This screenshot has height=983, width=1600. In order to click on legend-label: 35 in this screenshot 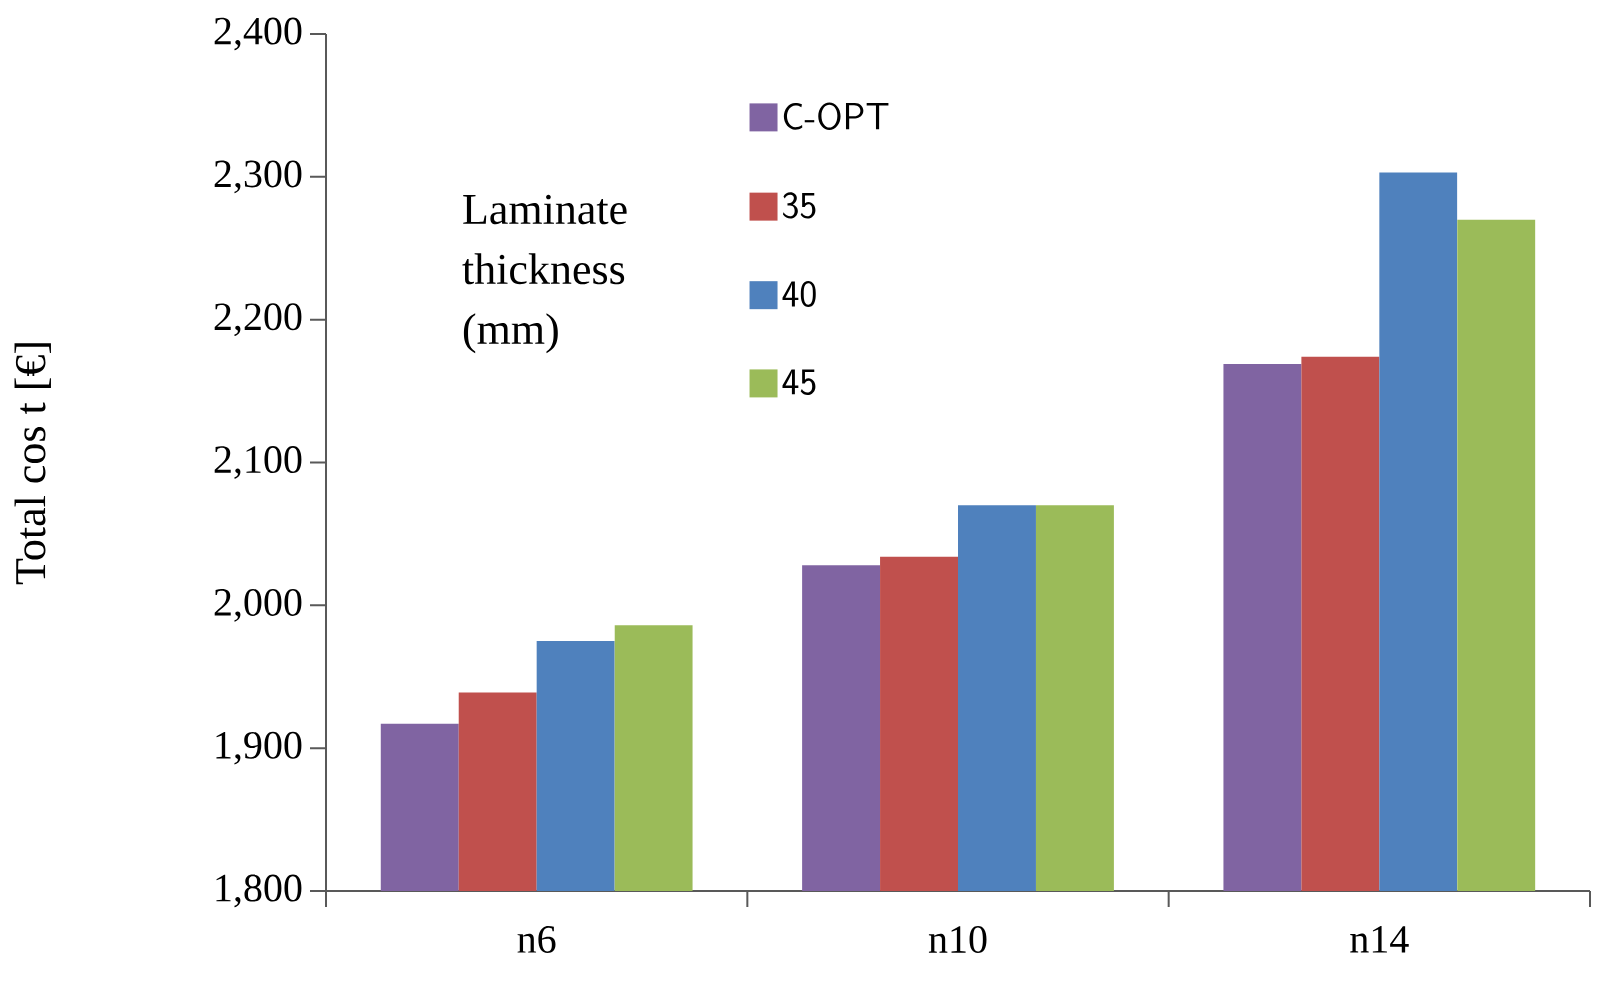, I will do `click(799, 205)`.